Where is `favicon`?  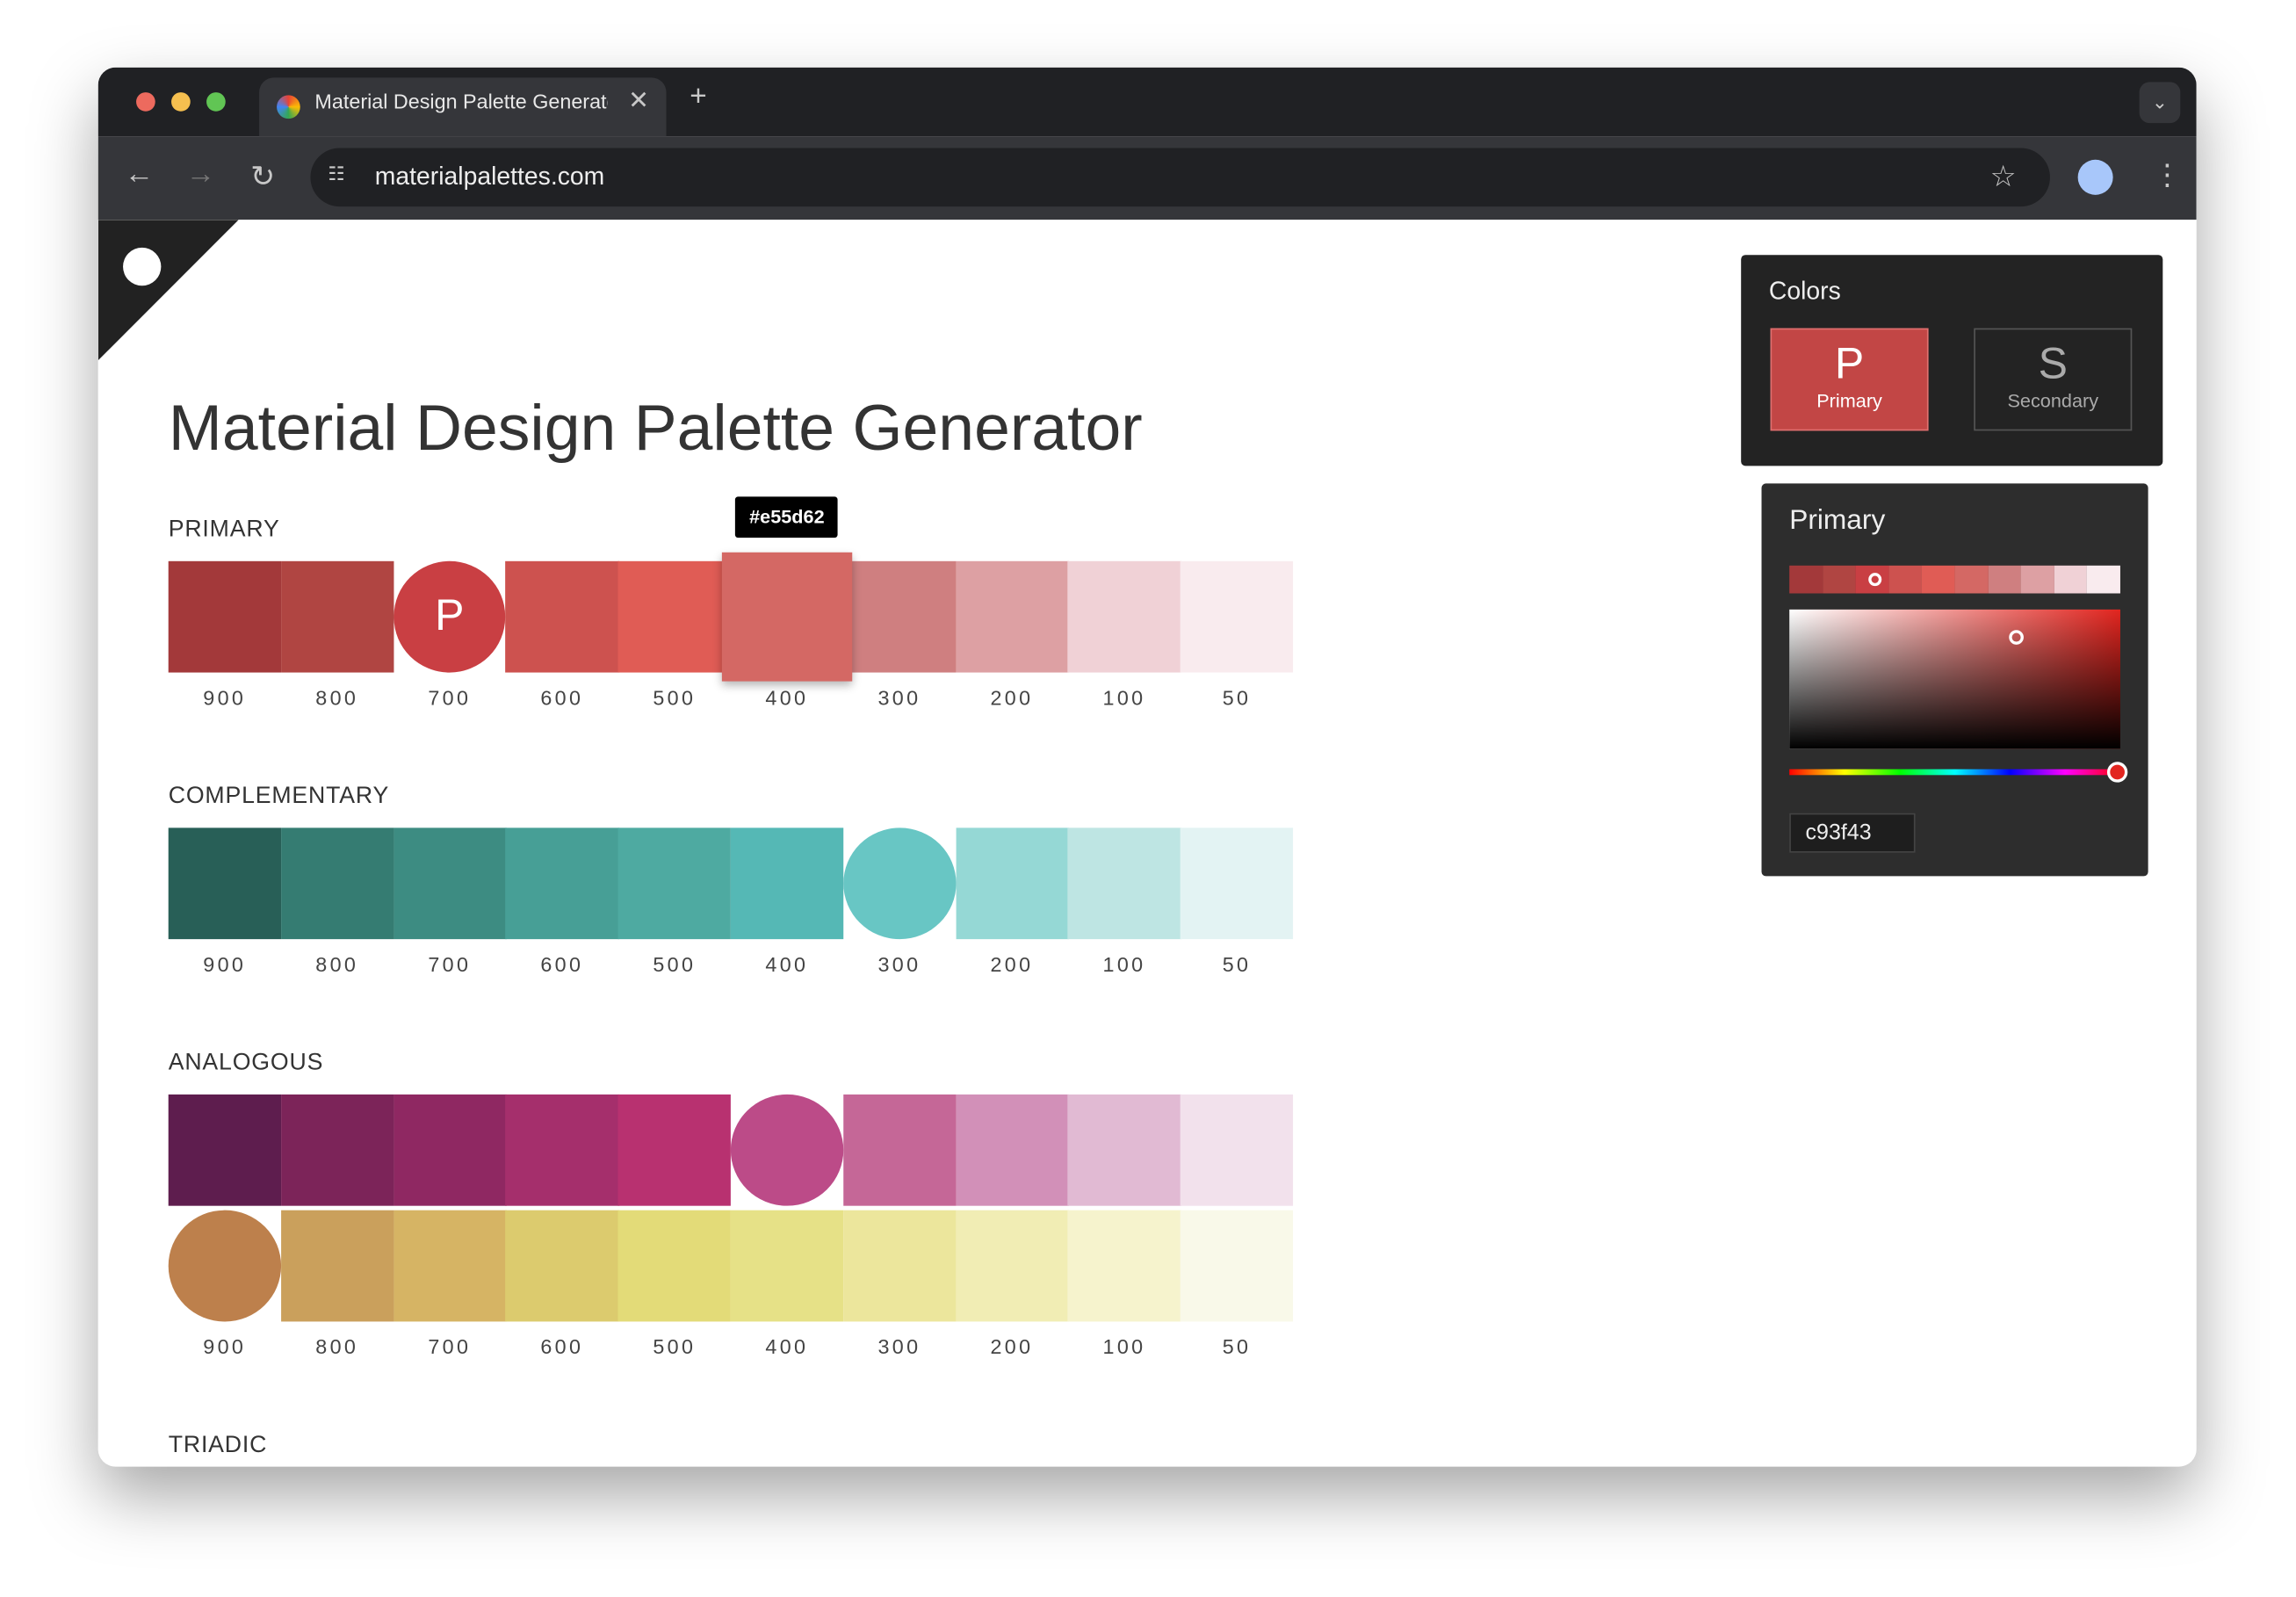 favicon is located at coordinates (288, 107).